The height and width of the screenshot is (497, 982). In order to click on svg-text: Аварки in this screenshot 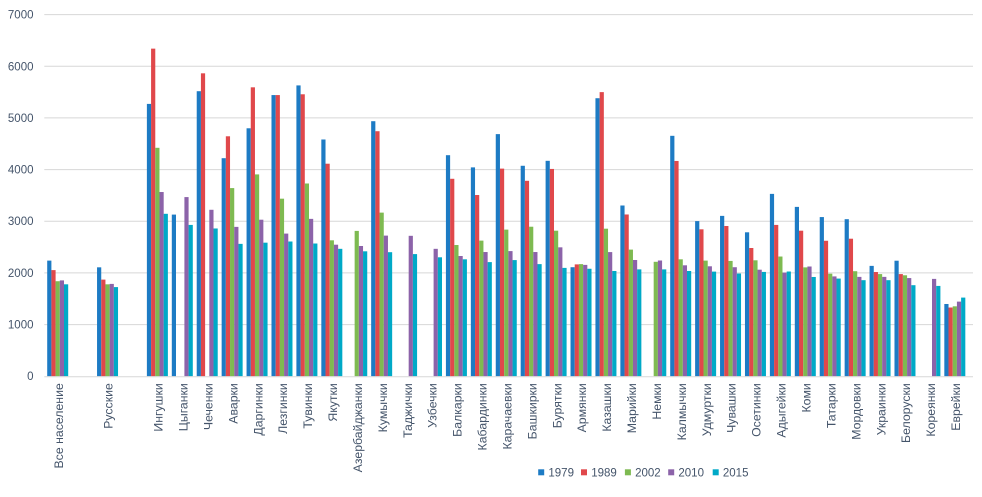, I will do `click(233, 403)`.